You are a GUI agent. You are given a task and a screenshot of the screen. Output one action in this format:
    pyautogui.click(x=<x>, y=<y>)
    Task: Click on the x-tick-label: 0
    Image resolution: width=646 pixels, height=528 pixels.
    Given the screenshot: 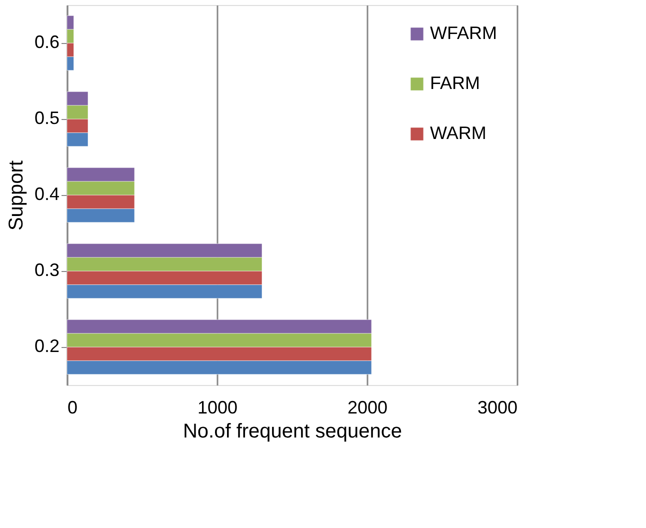 What is the action you would take?
    pyautogui.click(x=73, y=408)
    